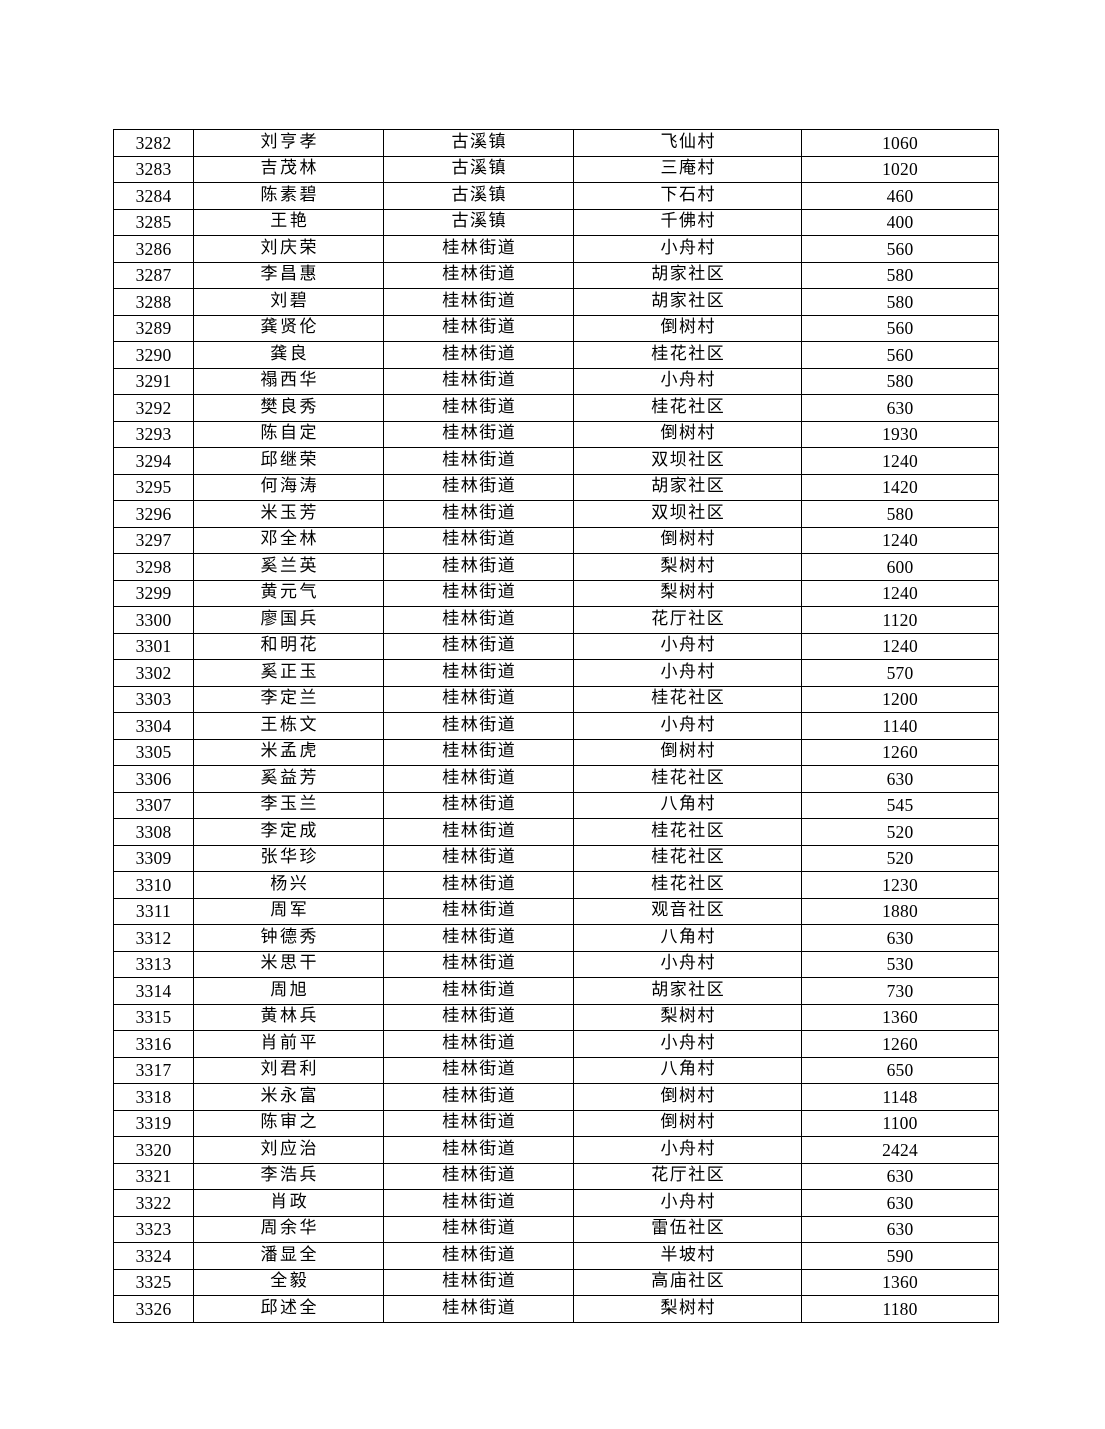  I want to click on cell-serial-number: 3293, so click(153, 434).